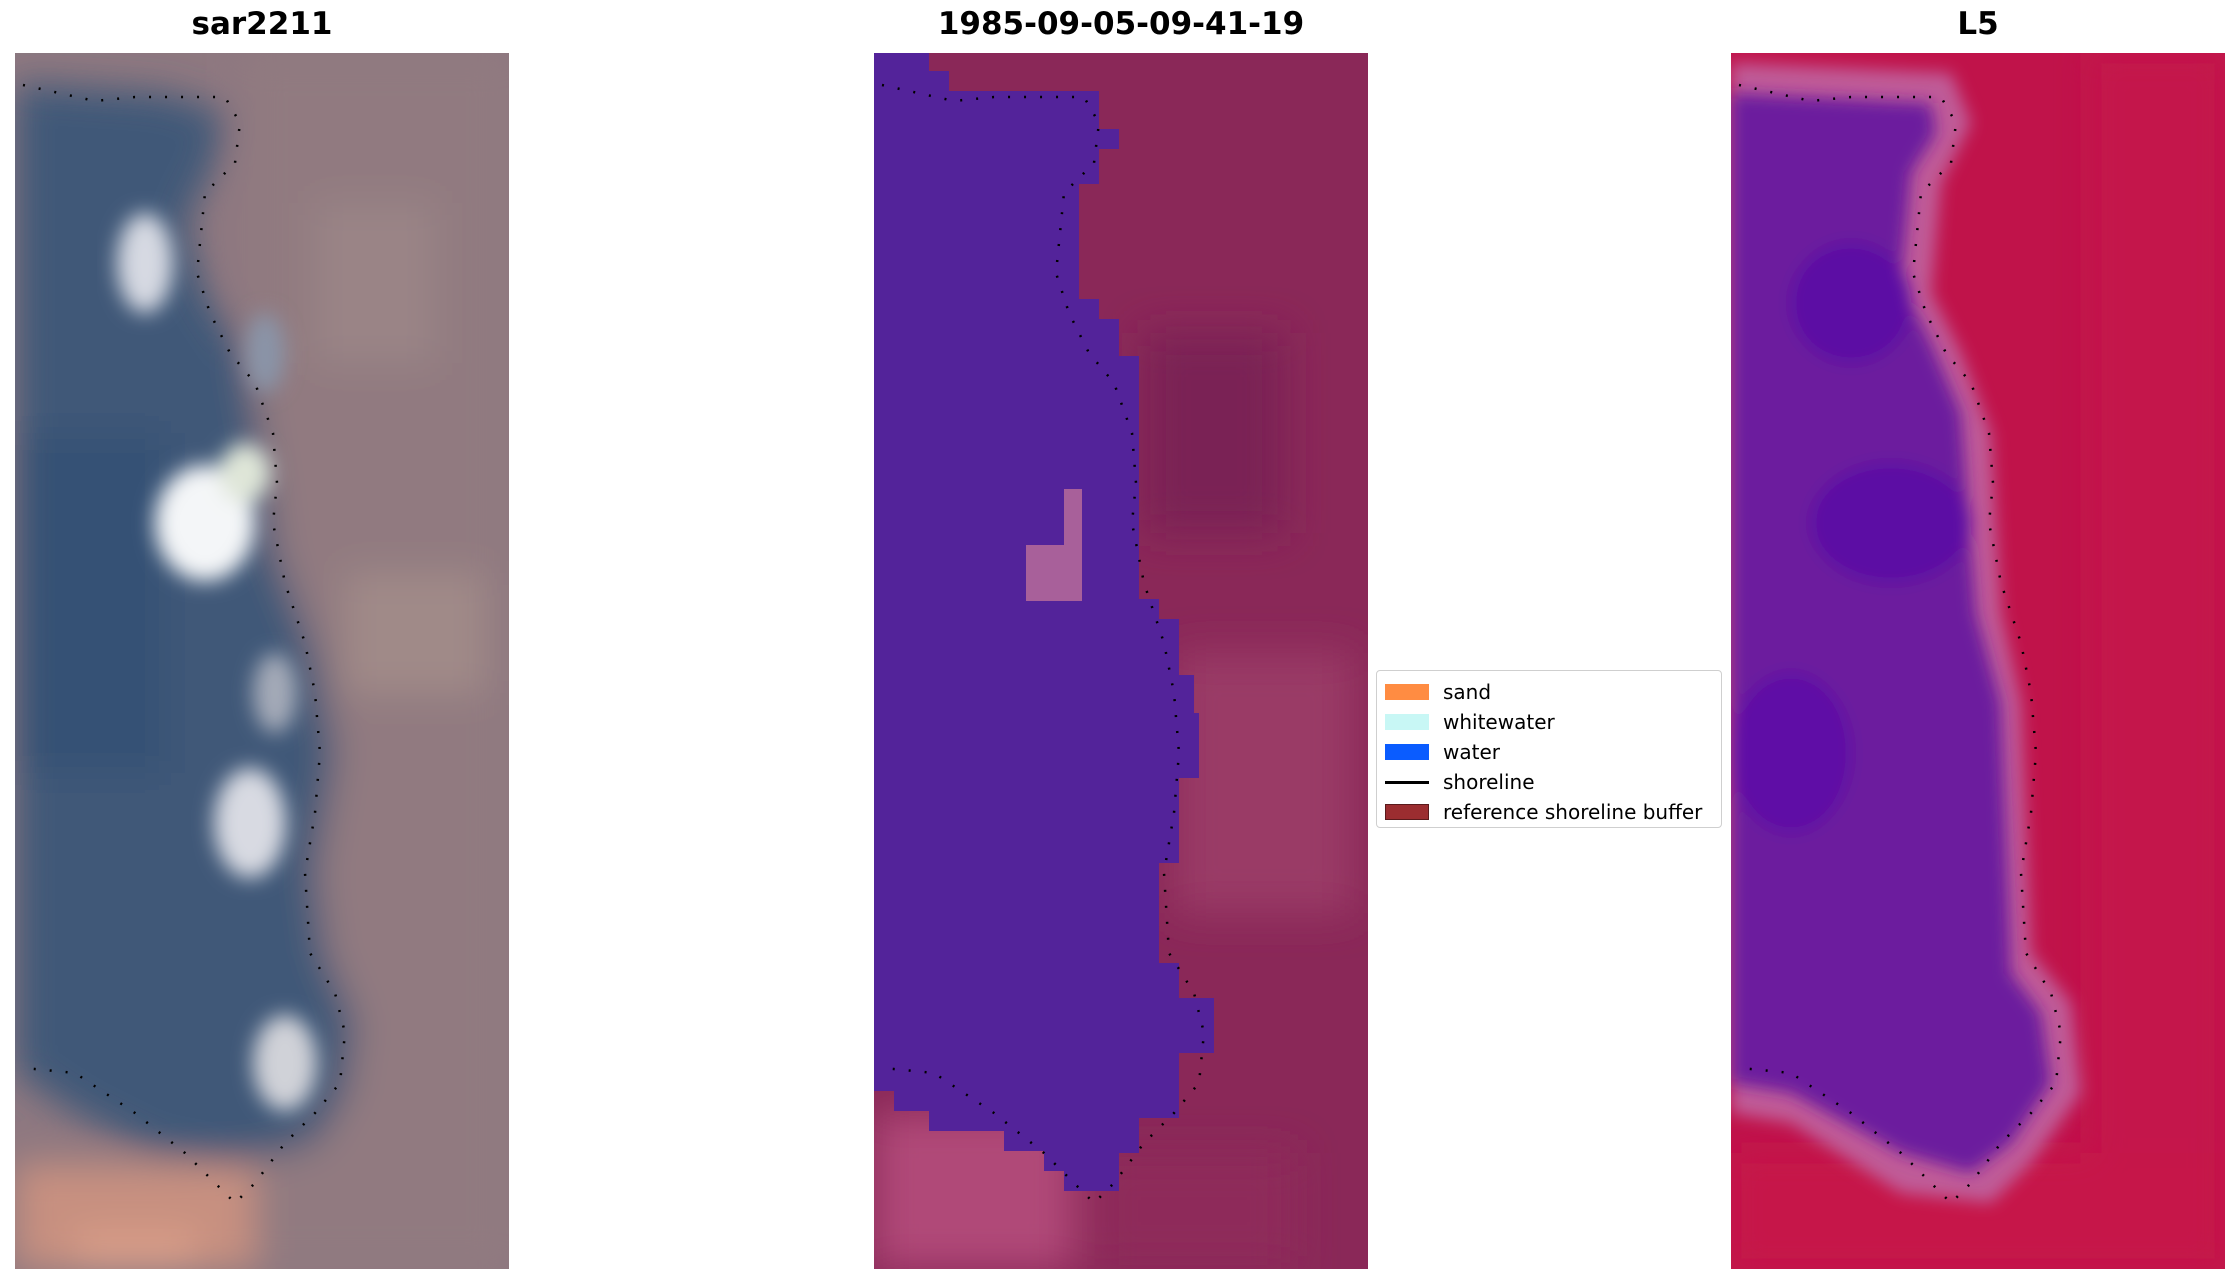 The width and height of the screenshot is (2238, 1283). I want to click on panel-title-classification: 1985-09-05-09-41-19, so click(1121, 24).